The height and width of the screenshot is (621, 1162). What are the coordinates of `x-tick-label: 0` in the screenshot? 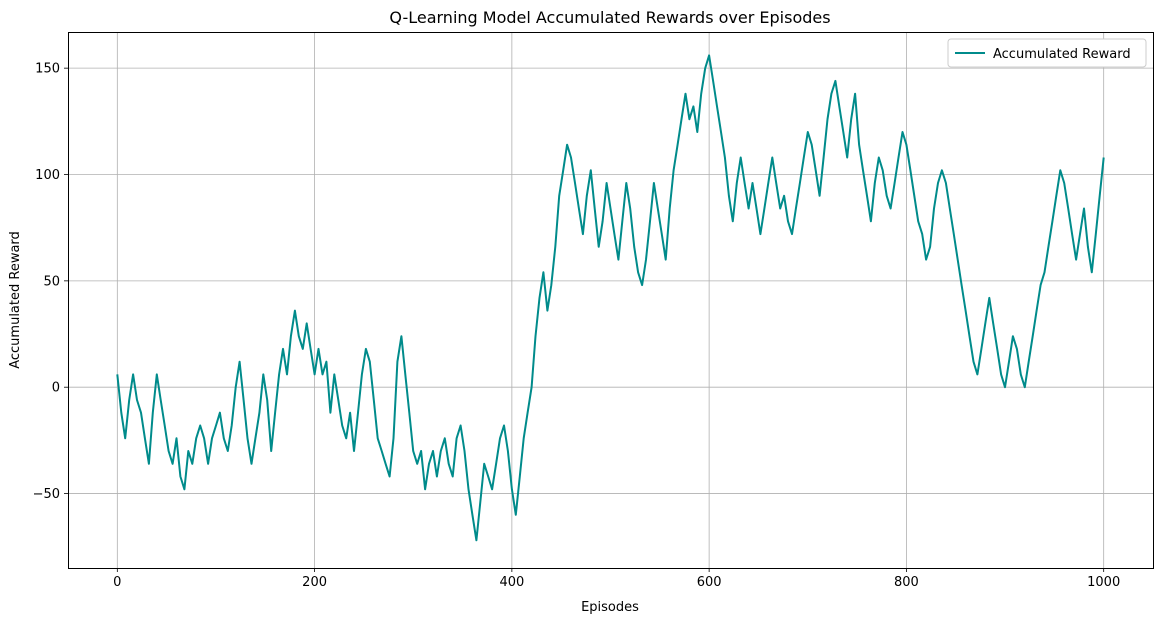 It's located at (117, 582).